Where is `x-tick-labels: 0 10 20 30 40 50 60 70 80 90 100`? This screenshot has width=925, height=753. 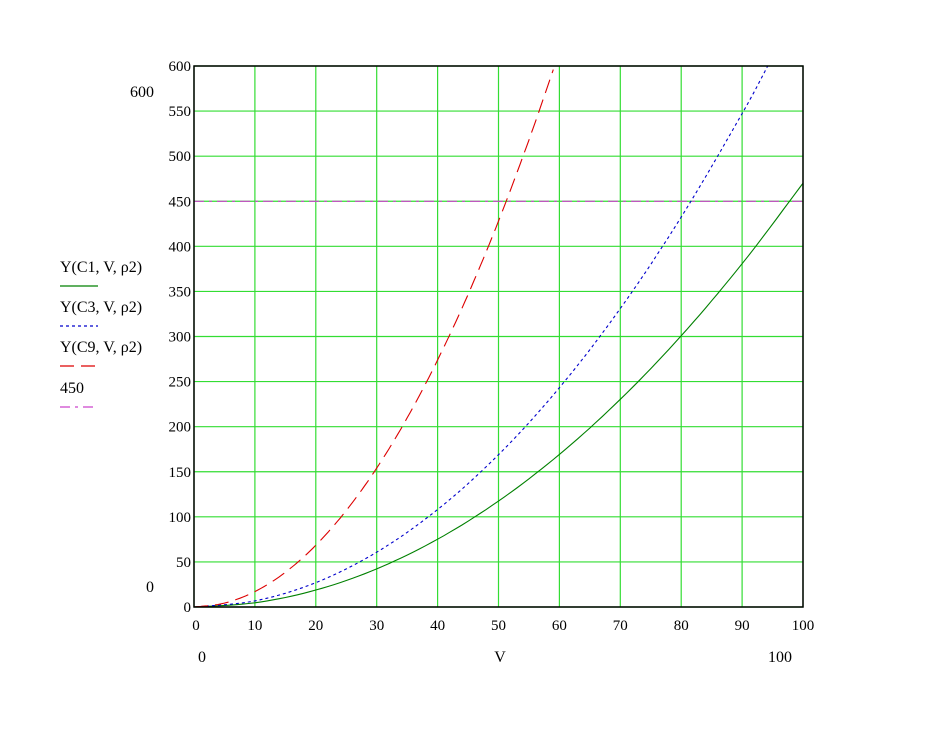
x-tick-labels: 0 10 20 30 40 50 60 70 80 90 100 is located at coordinates (503, 626).